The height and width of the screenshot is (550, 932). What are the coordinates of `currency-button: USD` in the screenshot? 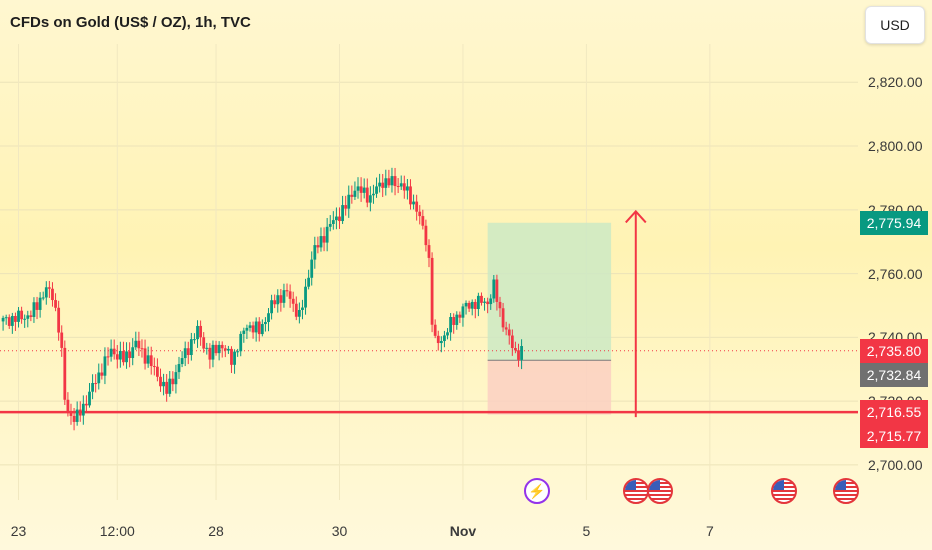 It's located at (895, 25).